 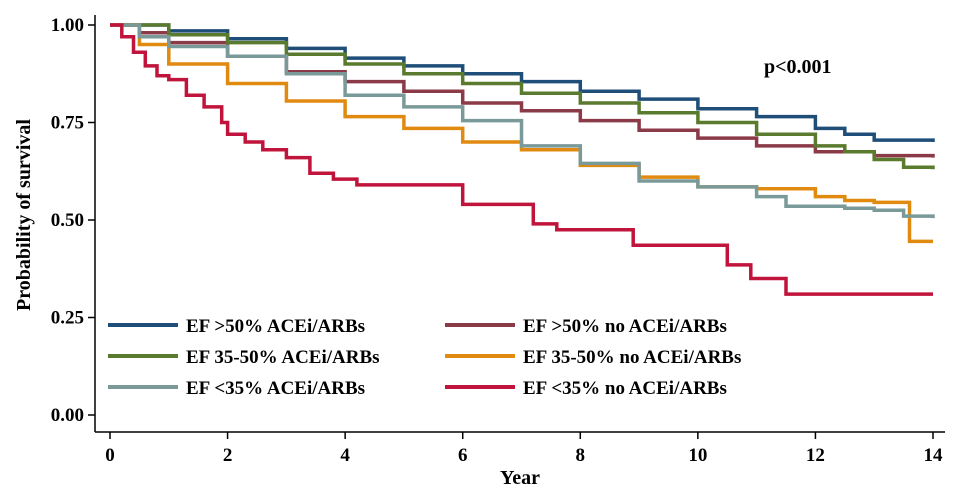 I want to click on p-value-annotation: p<0.001, so click(x=798, y=67).